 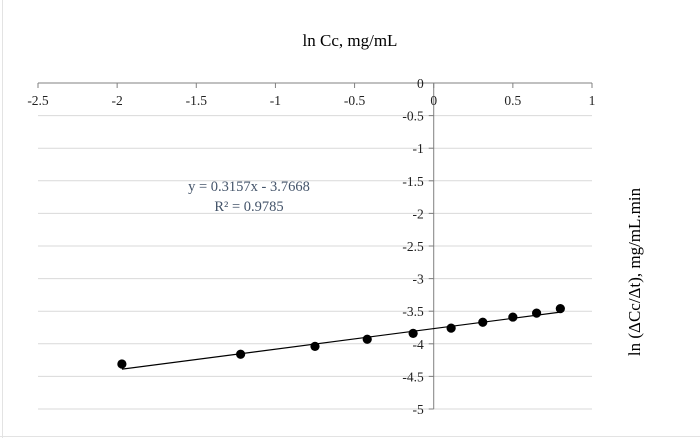 I want to click on y-axis-label: ln (ΔCc/Δt), mg/mL.min, so click(x=634, y=271).